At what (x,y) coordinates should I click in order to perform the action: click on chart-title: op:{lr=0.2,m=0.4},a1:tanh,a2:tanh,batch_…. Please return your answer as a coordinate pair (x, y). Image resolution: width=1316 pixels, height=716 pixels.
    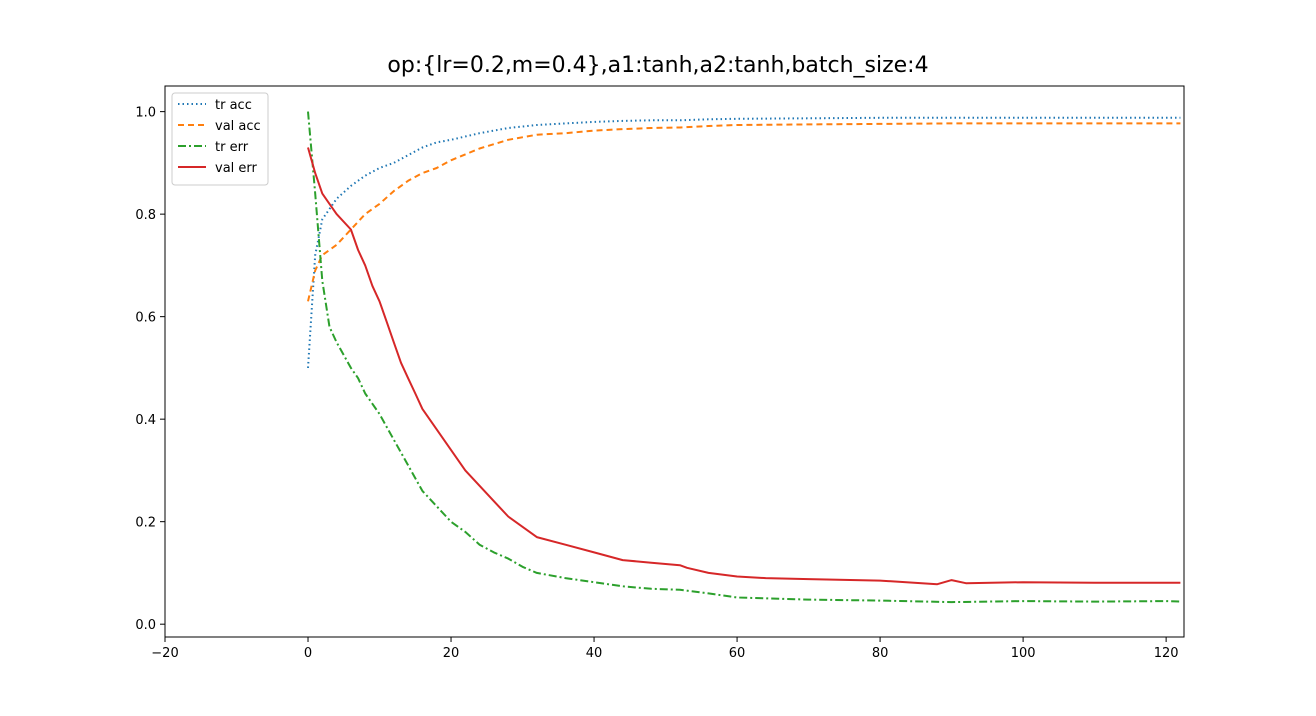
    Looking at the image, I should click on (657, 65).